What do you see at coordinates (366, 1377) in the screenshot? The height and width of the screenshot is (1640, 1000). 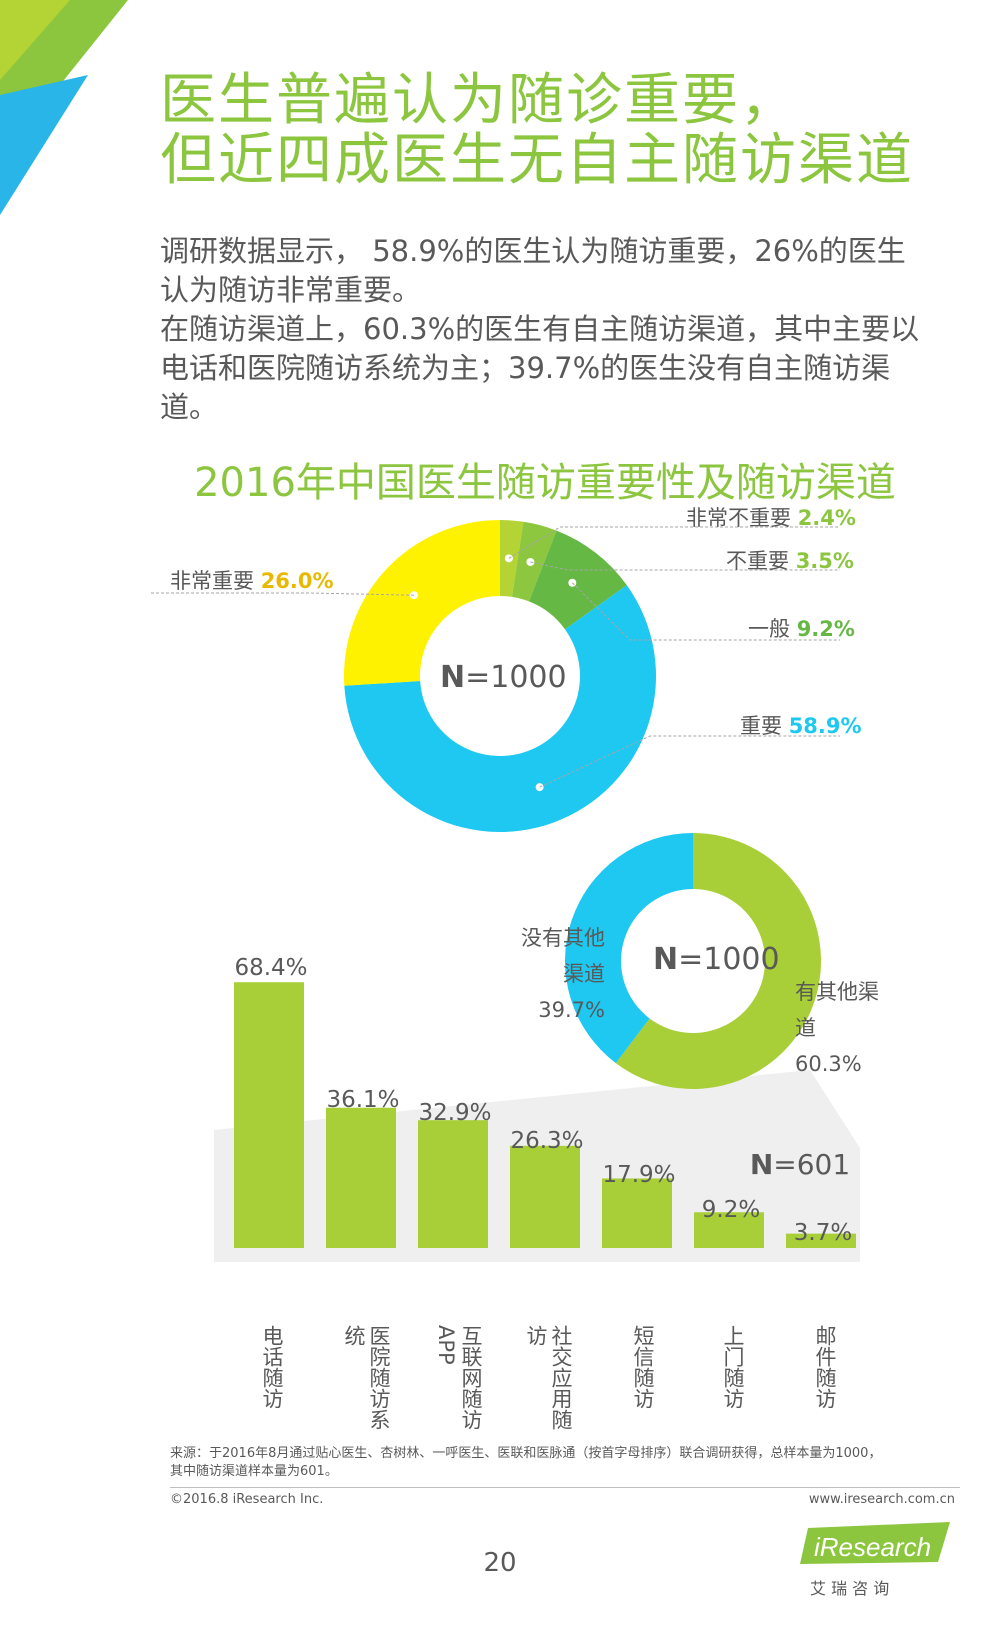 I see `bar-category-label: 医院随访系统` at bounding box center [366, 1377].